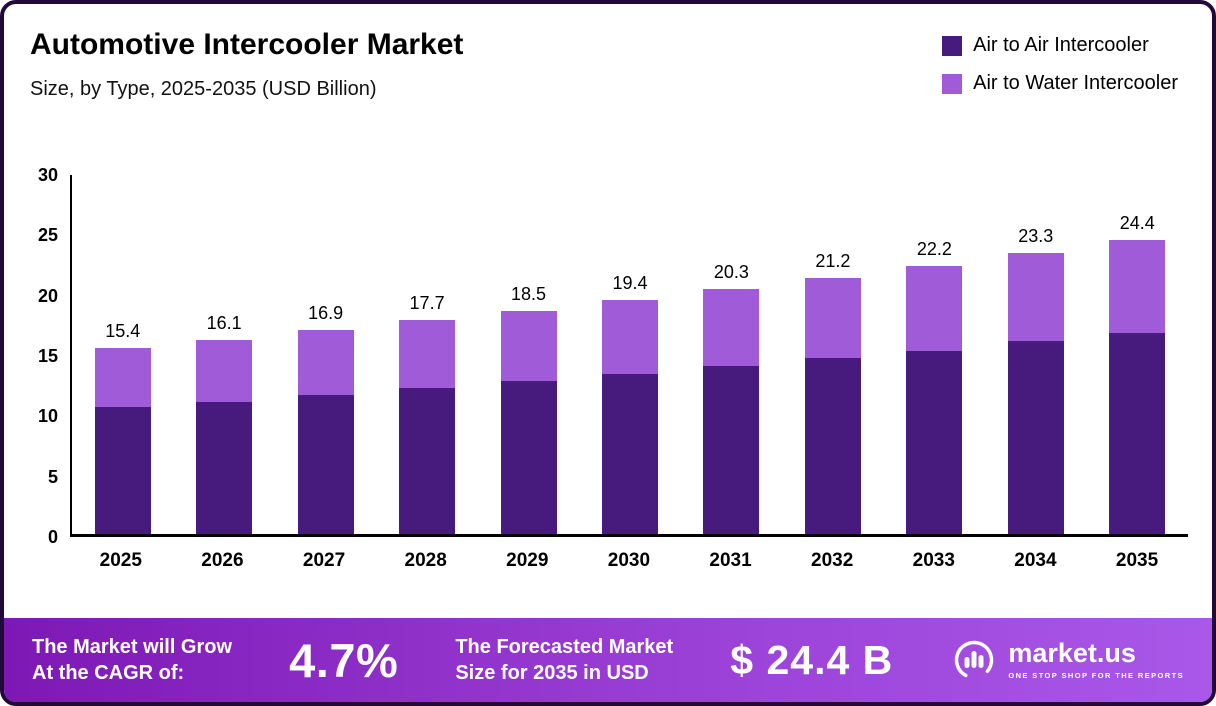 The height and width of the screenshot is (706, 1216). Describe the element at coordinates (132, 647) in the screenshot. I see `cagr-caption-line1: The Market will Grow` at that location.